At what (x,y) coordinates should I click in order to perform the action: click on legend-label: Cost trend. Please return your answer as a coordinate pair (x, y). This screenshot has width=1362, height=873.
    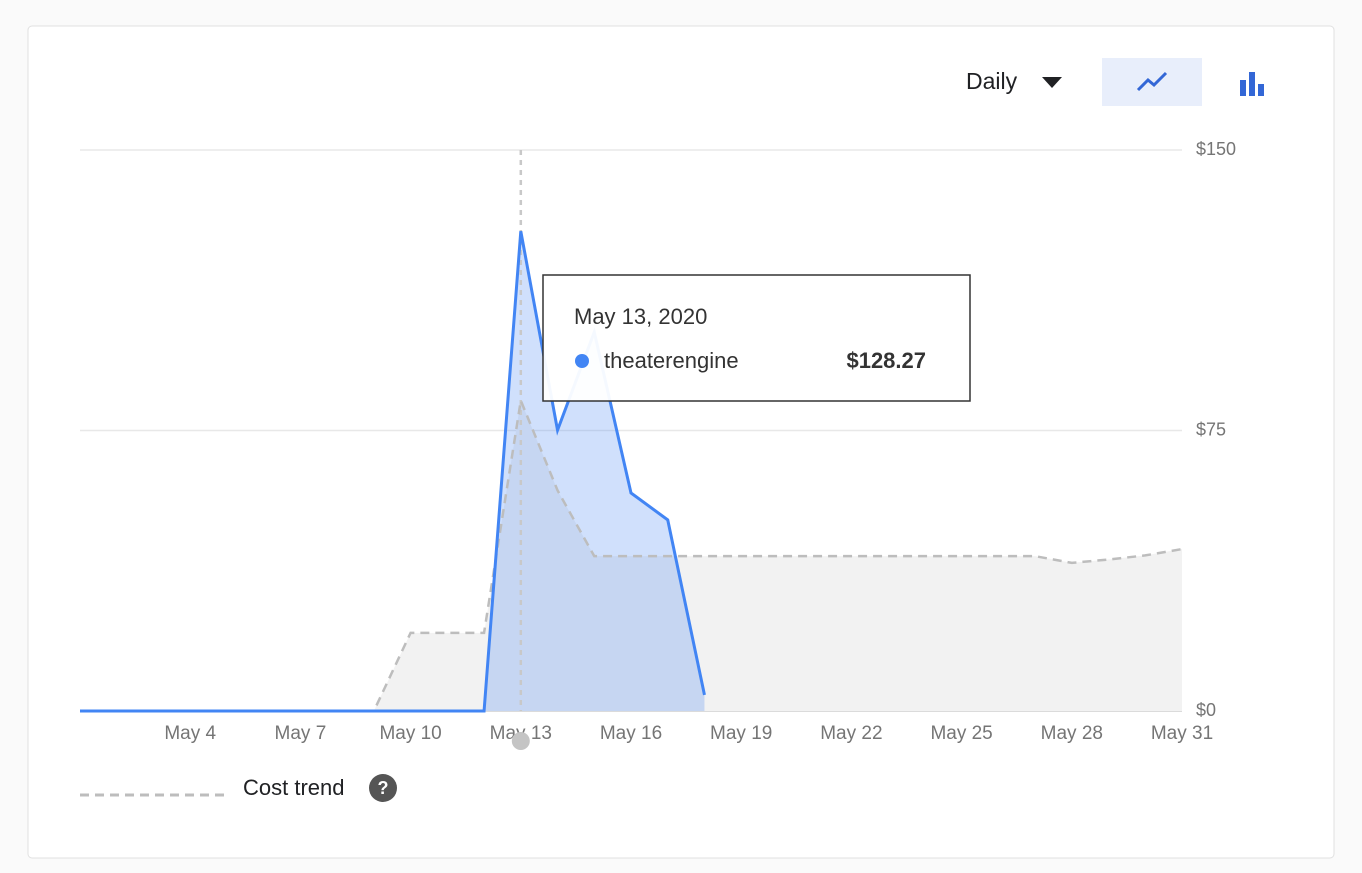
    Looking at the image, I should click on (294, 787).